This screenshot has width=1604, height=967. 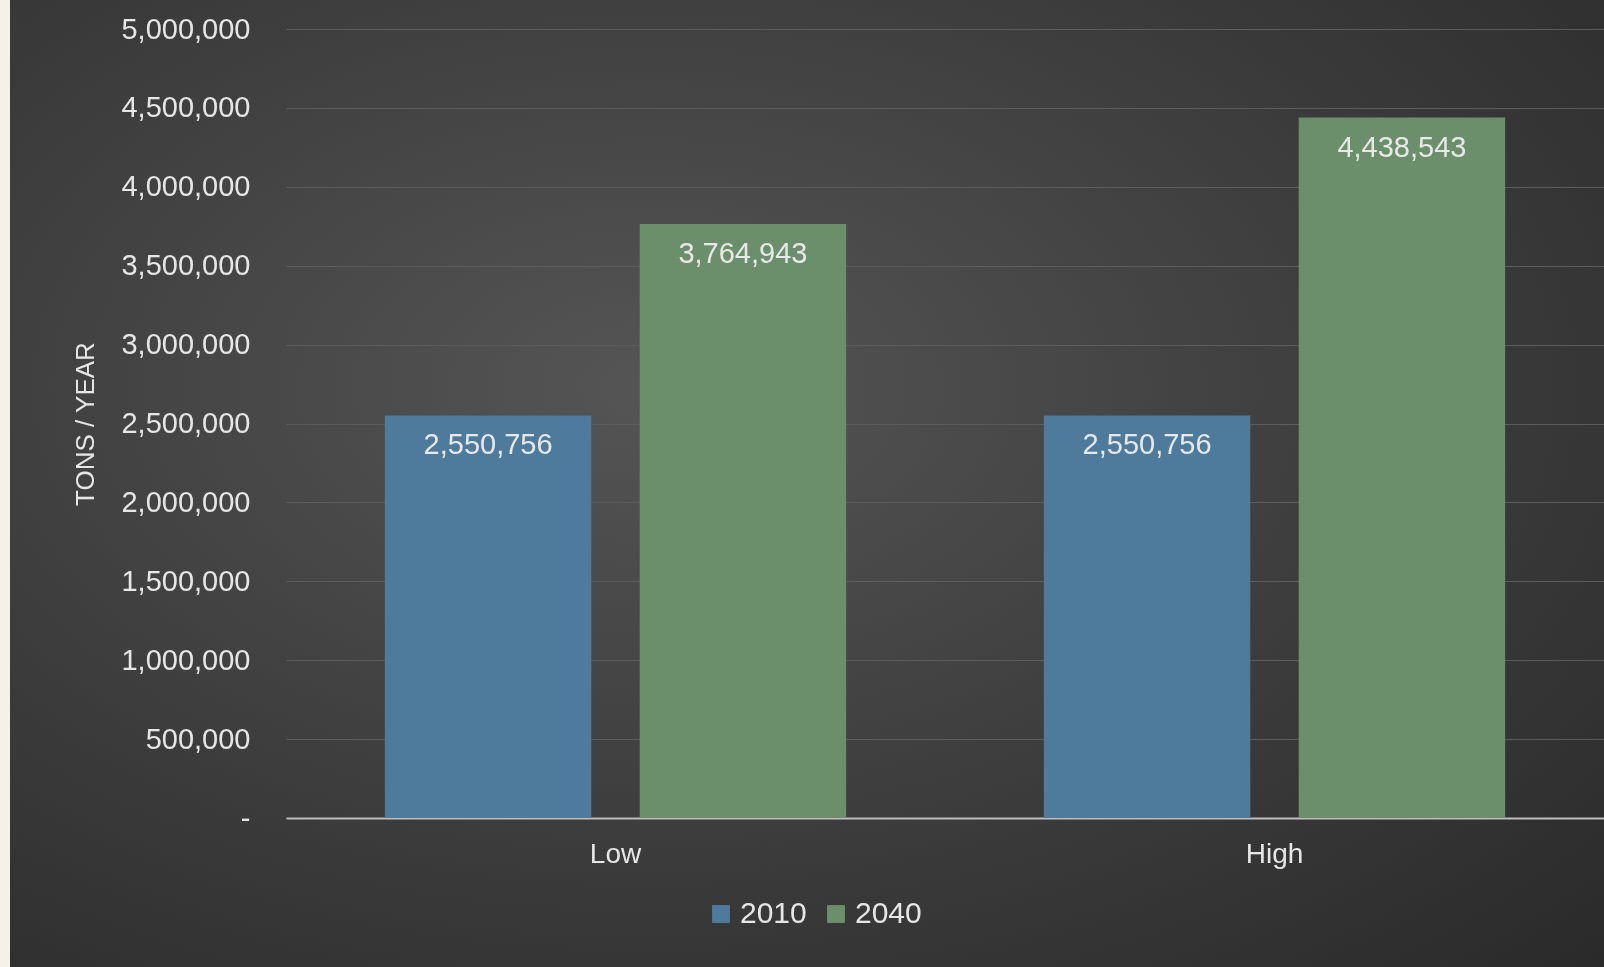 What do you see at coordinates (245, 817) in the screenshot?
I see `y-tick-label: -` at bounding box center [245, 817].